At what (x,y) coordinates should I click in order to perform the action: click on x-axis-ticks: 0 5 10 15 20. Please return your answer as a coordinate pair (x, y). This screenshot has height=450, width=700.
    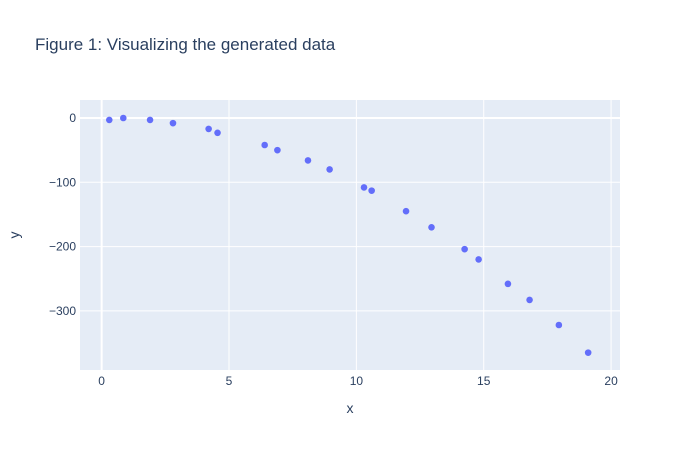
    Looking at the image, I should click on (358, 381).